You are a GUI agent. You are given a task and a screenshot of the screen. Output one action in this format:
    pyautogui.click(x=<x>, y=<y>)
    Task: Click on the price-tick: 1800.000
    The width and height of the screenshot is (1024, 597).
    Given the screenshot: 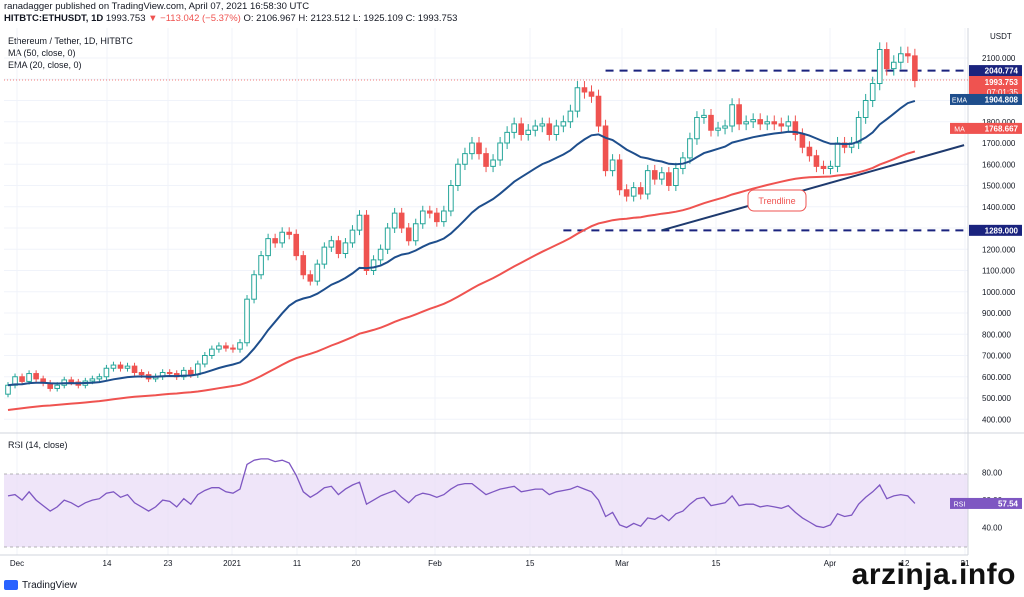 What is the action you would take?
    pyautogui.click(x=999, y=122)
    